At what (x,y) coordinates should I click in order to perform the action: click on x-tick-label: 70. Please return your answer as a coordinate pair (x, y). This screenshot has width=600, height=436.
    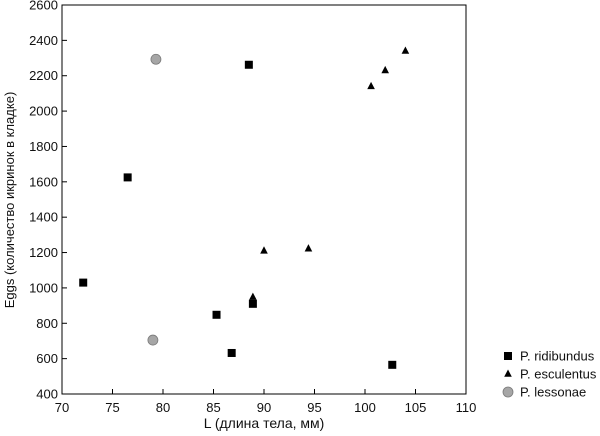
    Looking at the image, I should click on (62, 407).